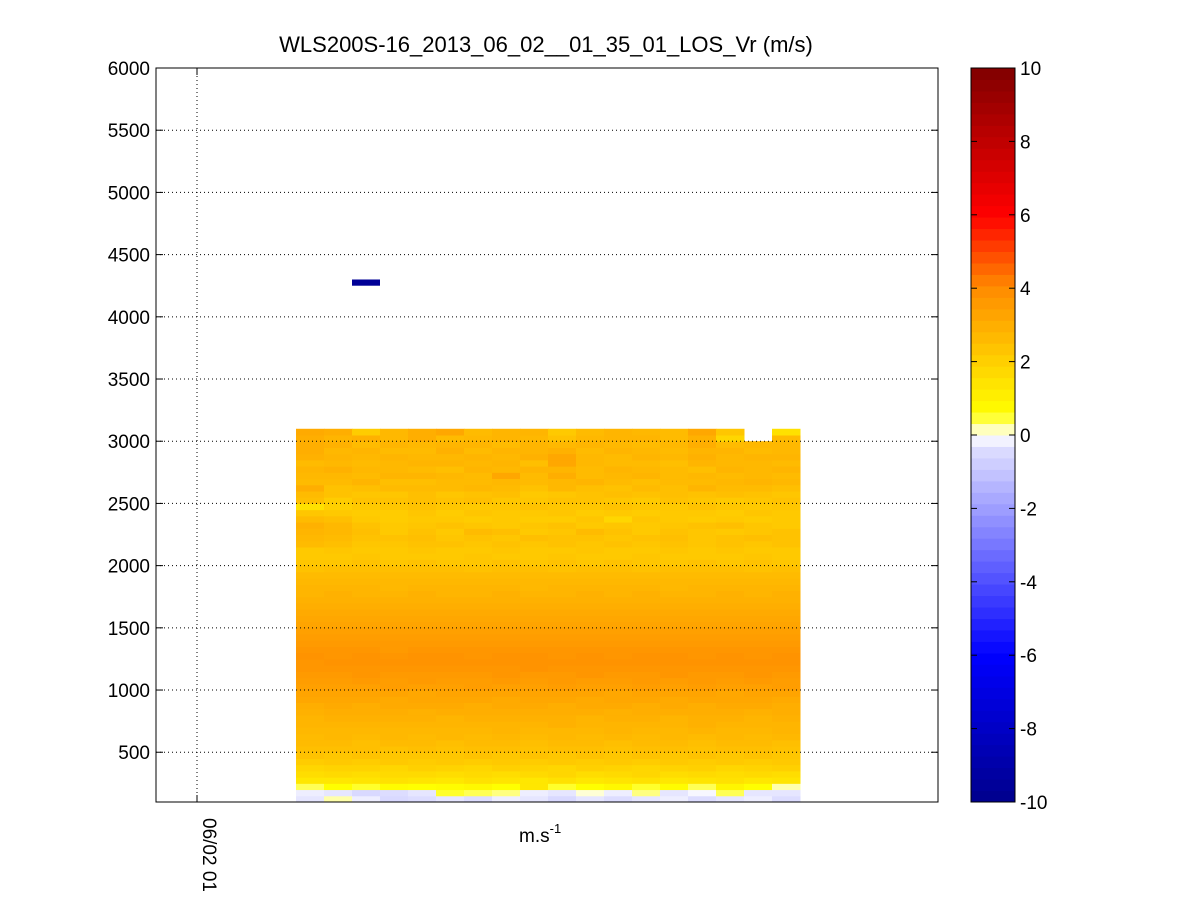 The image size is (1201, 901). Describe the element at coordinates (134, 753) in the screenshot. I see `y-tick-label: 500` at that location.